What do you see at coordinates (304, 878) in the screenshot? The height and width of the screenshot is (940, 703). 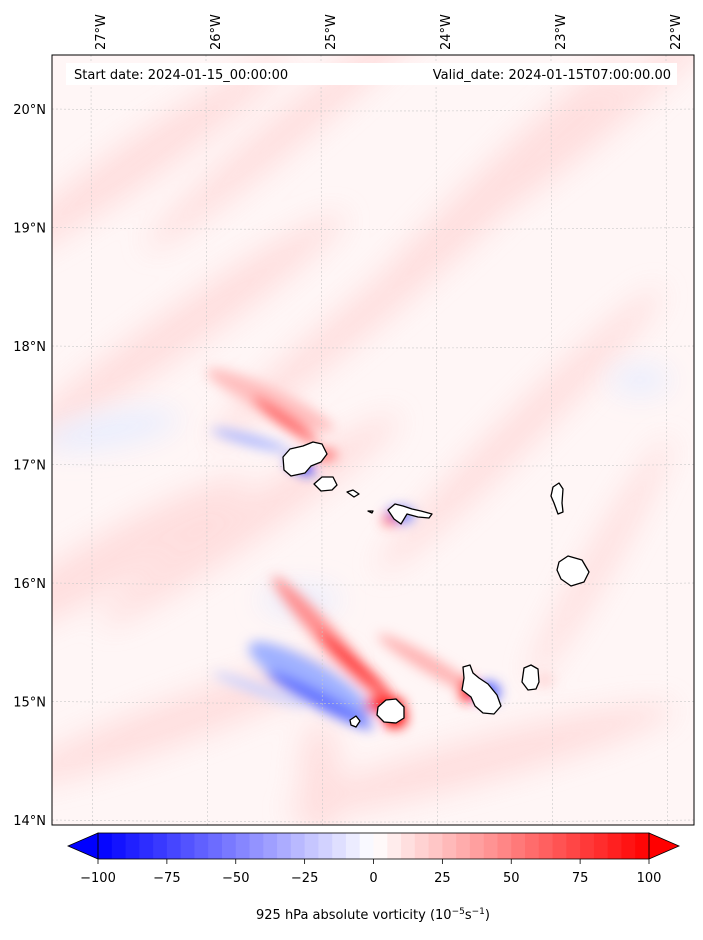 I see `colorbar-tick-label-3: −25` at bounding box center [304, 878].